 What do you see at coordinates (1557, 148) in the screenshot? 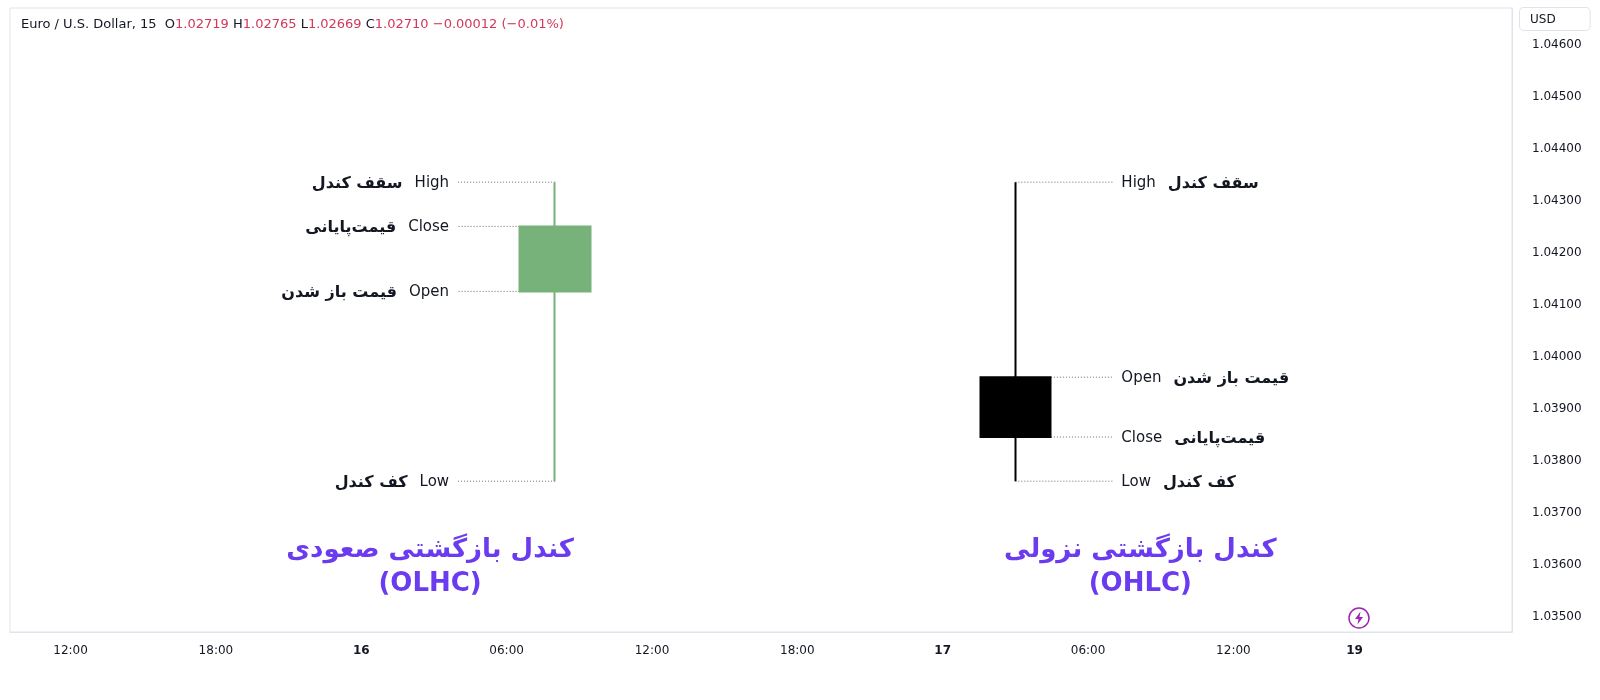
I see `y-tick-label: 1.04400` at bounding box center [1557, 148].